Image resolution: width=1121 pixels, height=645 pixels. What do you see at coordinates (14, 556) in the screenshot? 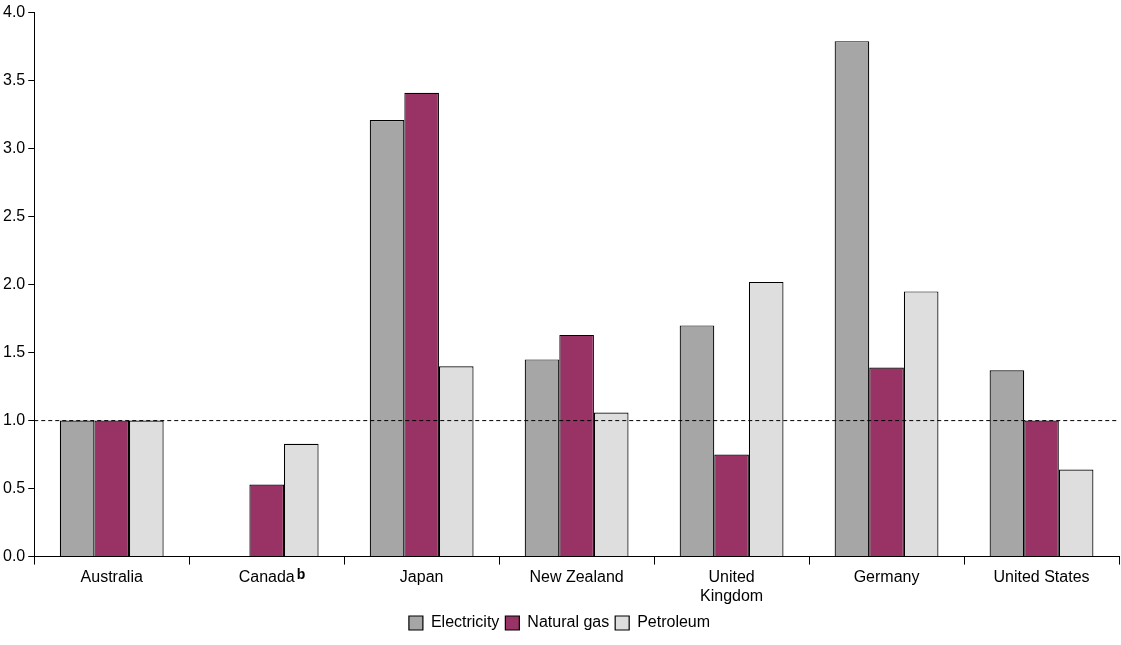
I see `y-tick-label: 0.0` at bounding box center [14, 556].